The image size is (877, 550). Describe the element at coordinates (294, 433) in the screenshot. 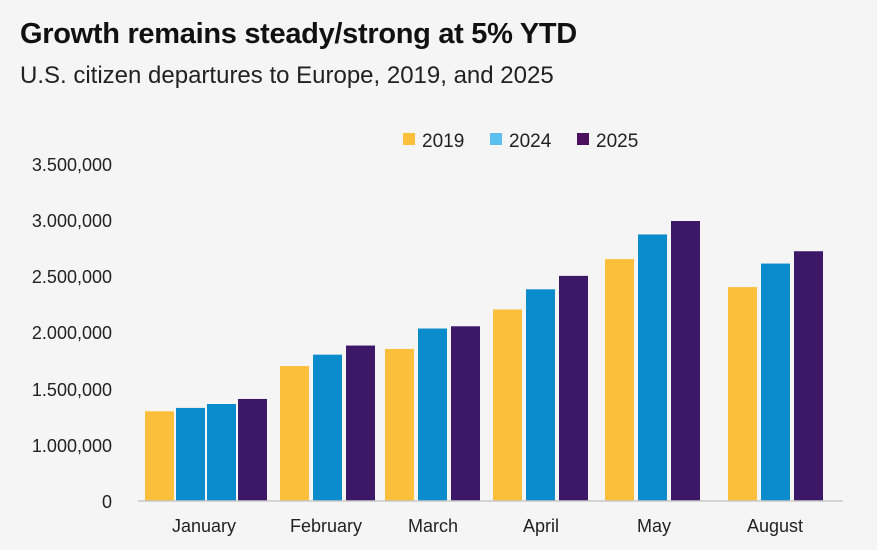

I see `bar-february-2019` at that location.